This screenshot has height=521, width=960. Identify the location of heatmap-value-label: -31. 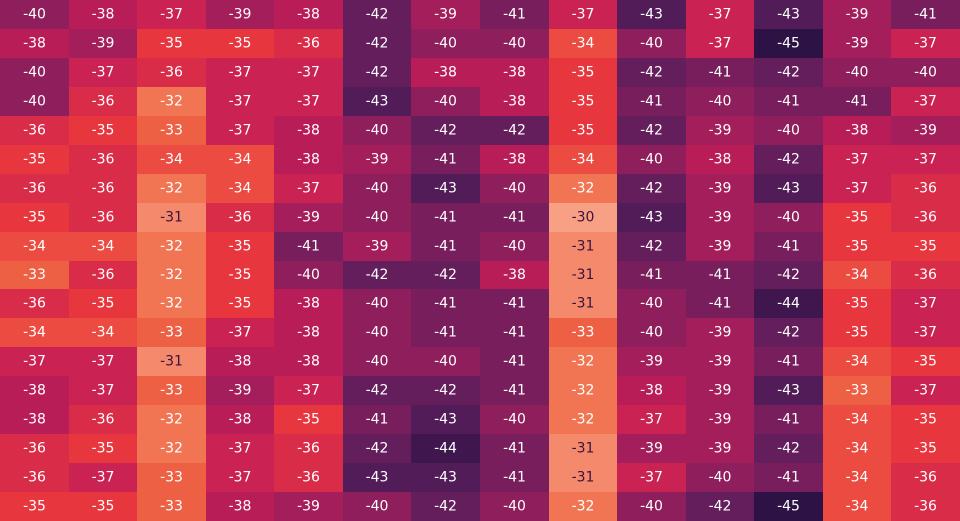
(583, 304).